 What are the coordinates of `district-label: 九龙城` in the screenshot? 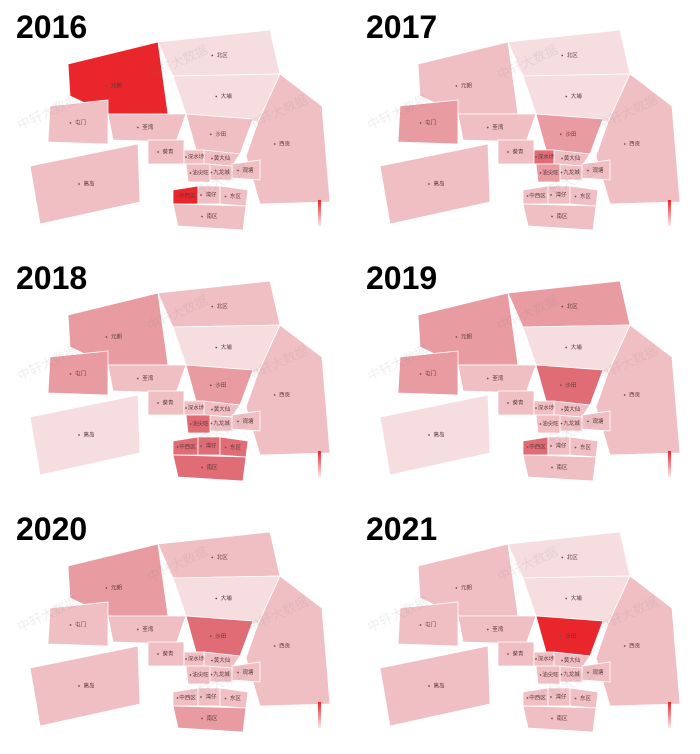 It's located at (221, 674).